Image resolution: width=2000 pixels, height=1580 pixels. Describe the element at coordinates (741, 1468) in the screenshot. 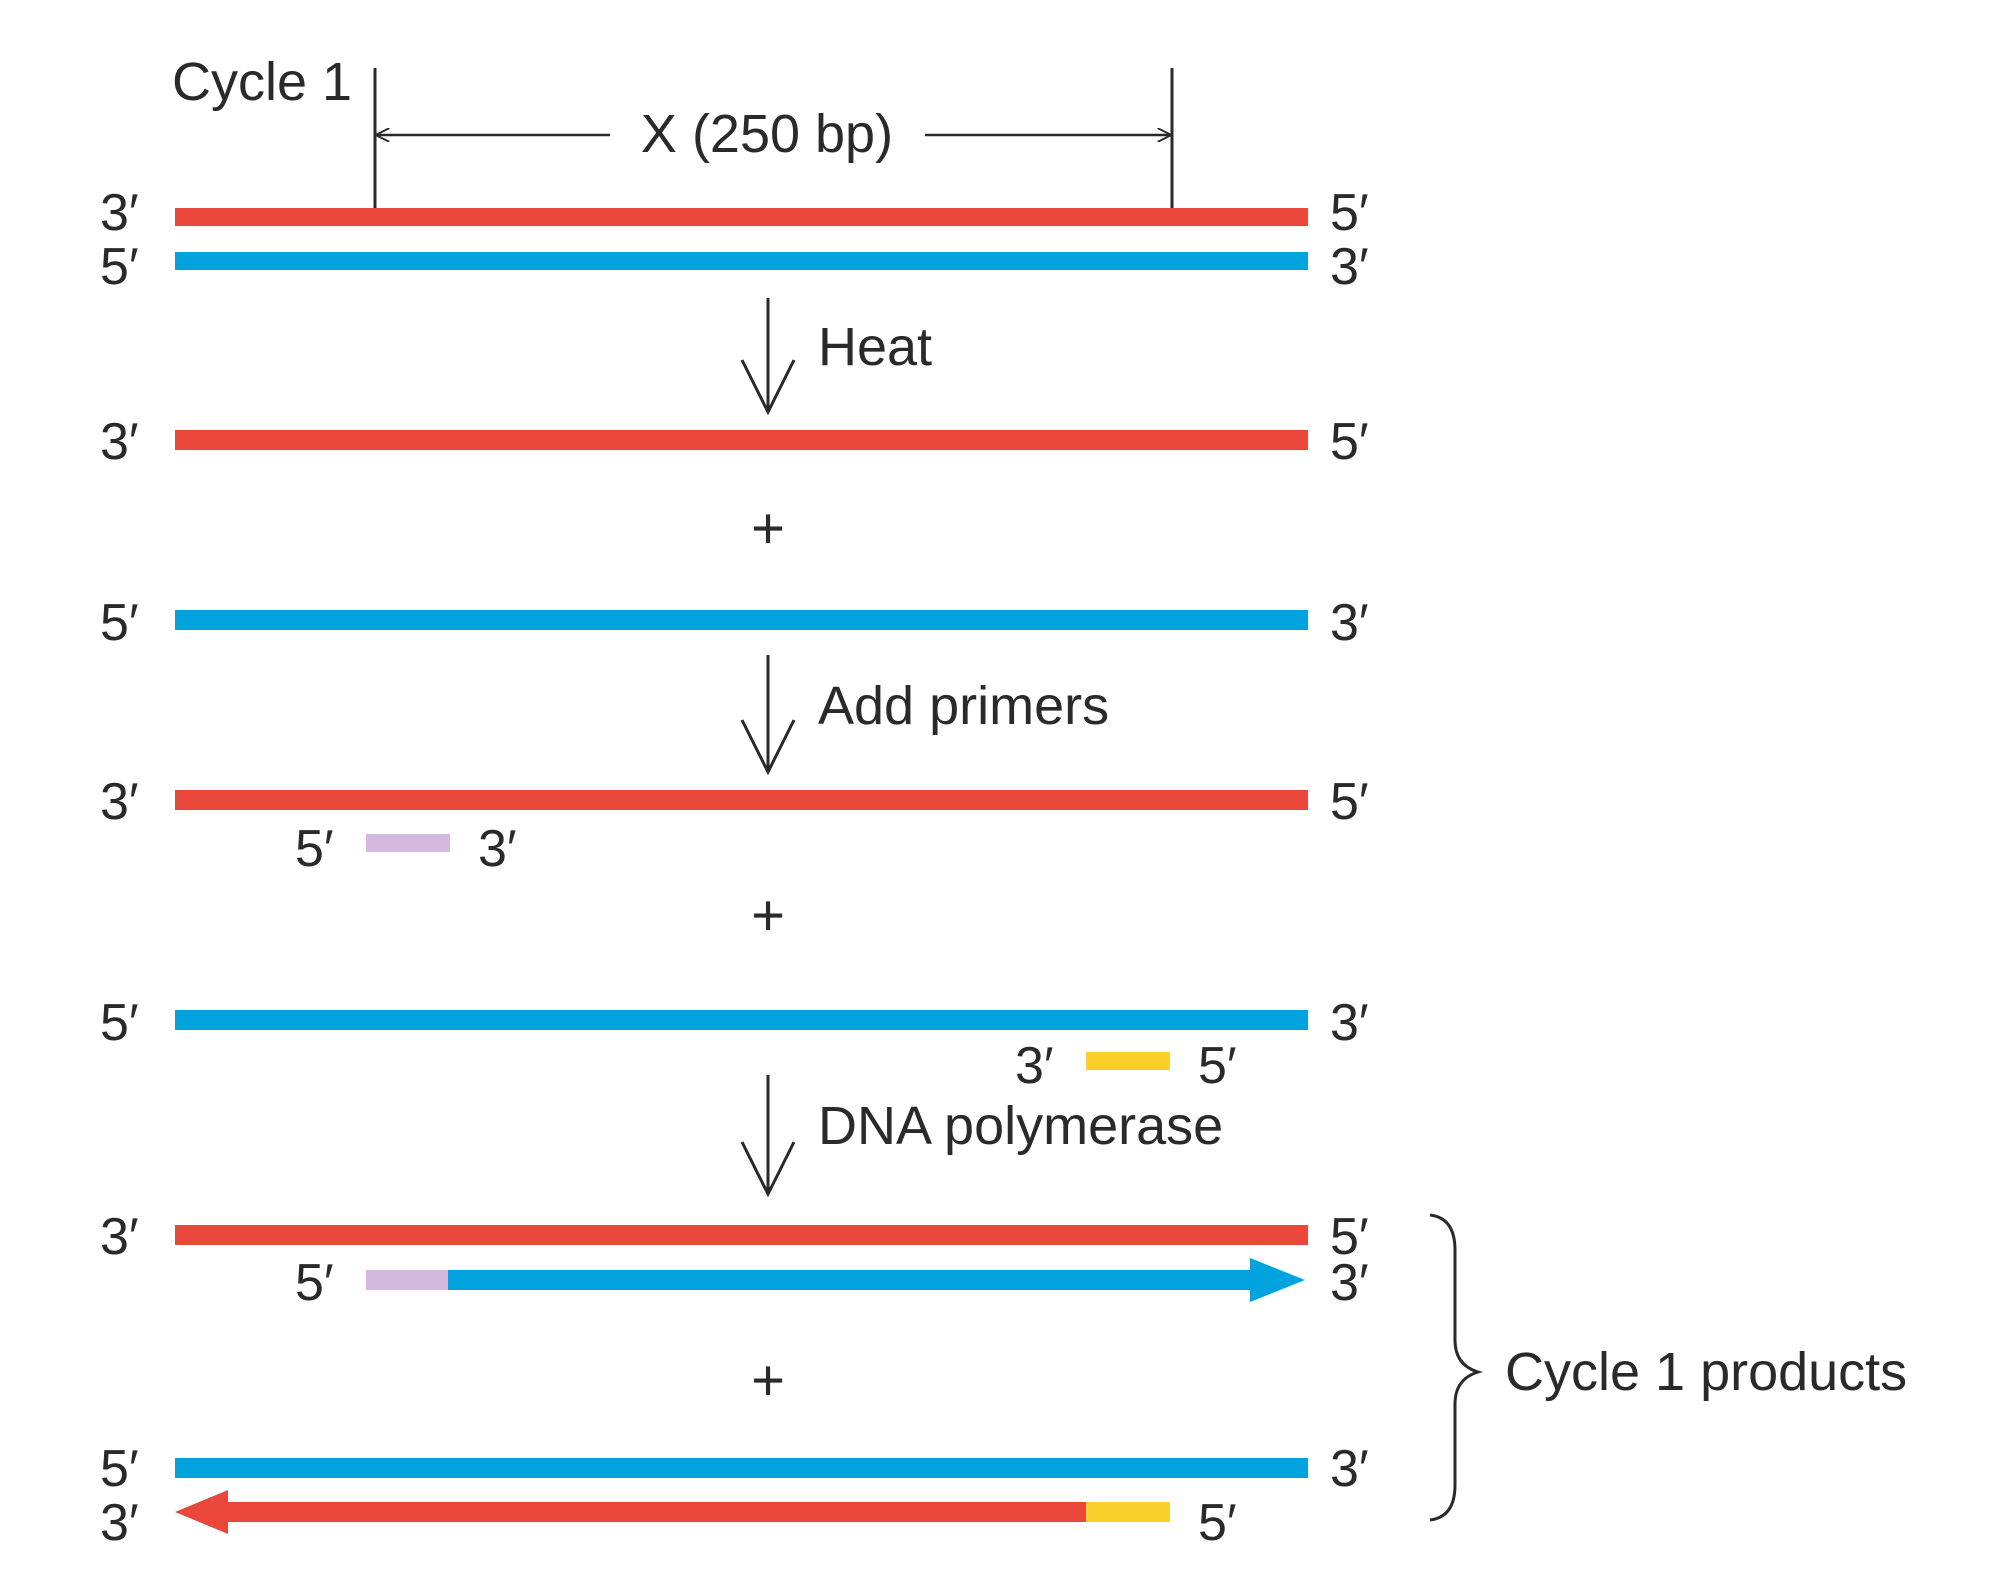

I see `product2-template-blue` at that location.